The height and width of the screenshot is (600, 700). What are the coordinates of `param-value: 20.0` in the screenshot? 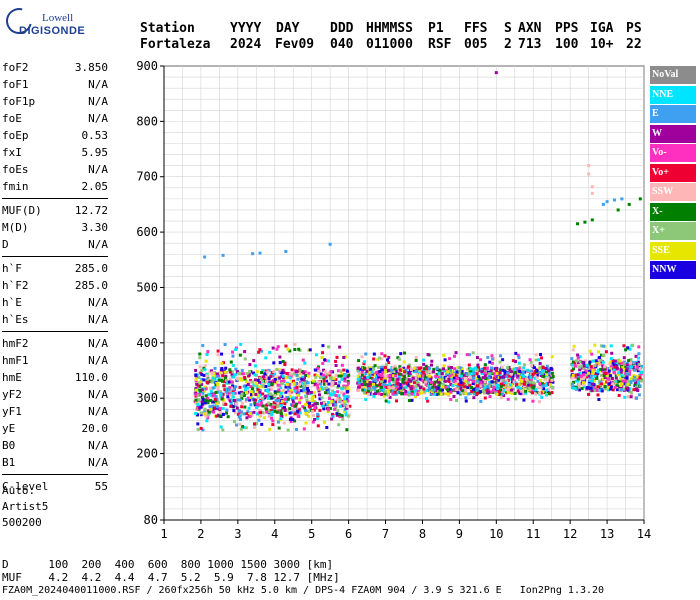 It's located at (95, 428).